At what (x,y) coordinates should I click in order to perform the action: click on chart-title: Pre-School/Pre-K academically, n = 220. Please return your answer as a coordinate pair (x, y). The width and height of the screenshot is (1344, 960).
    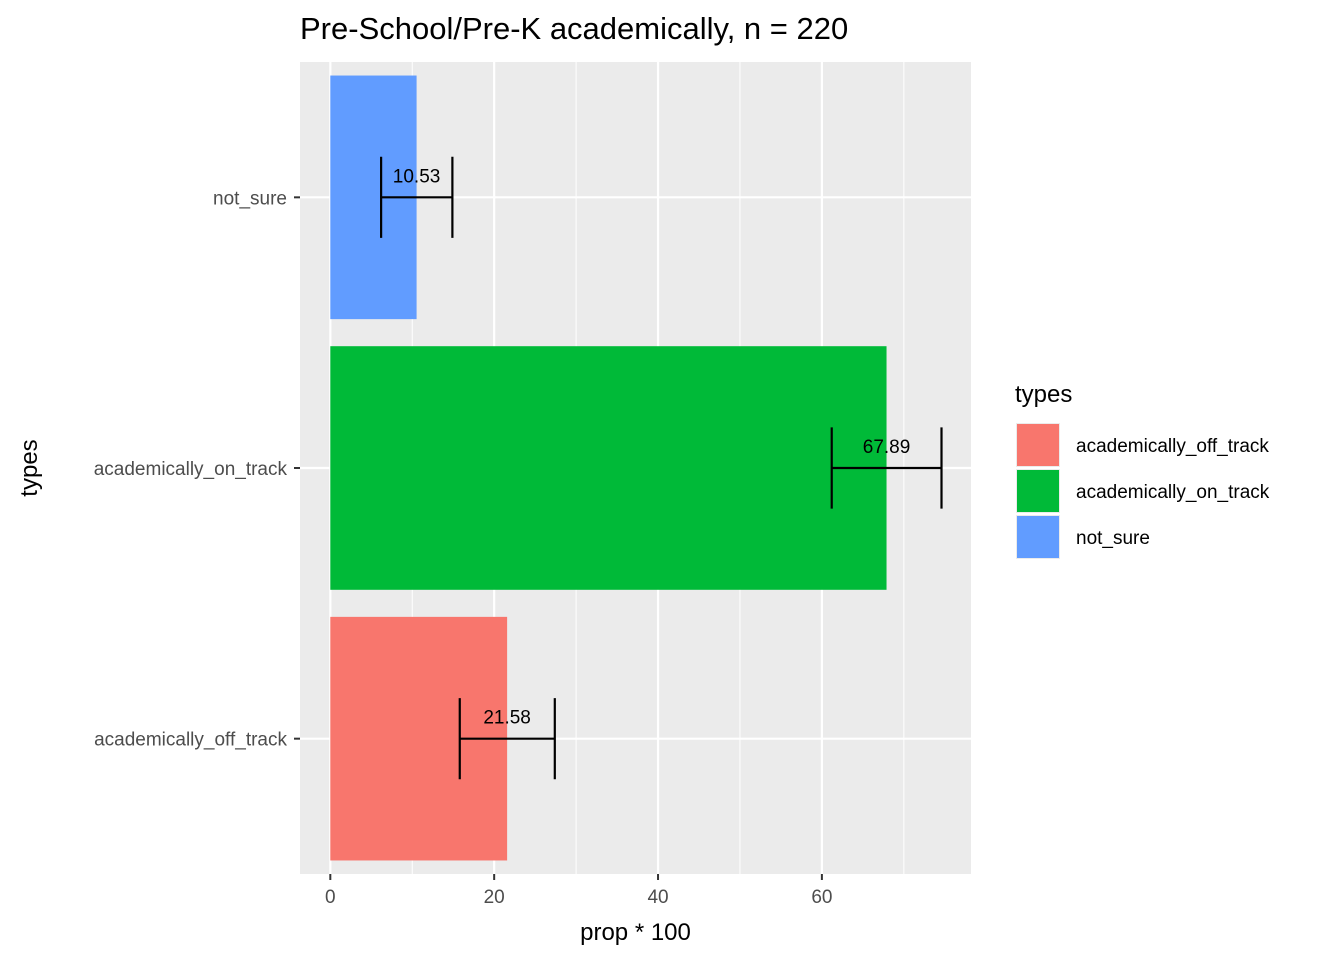
    Looking at the image, I should click on (574, 28).